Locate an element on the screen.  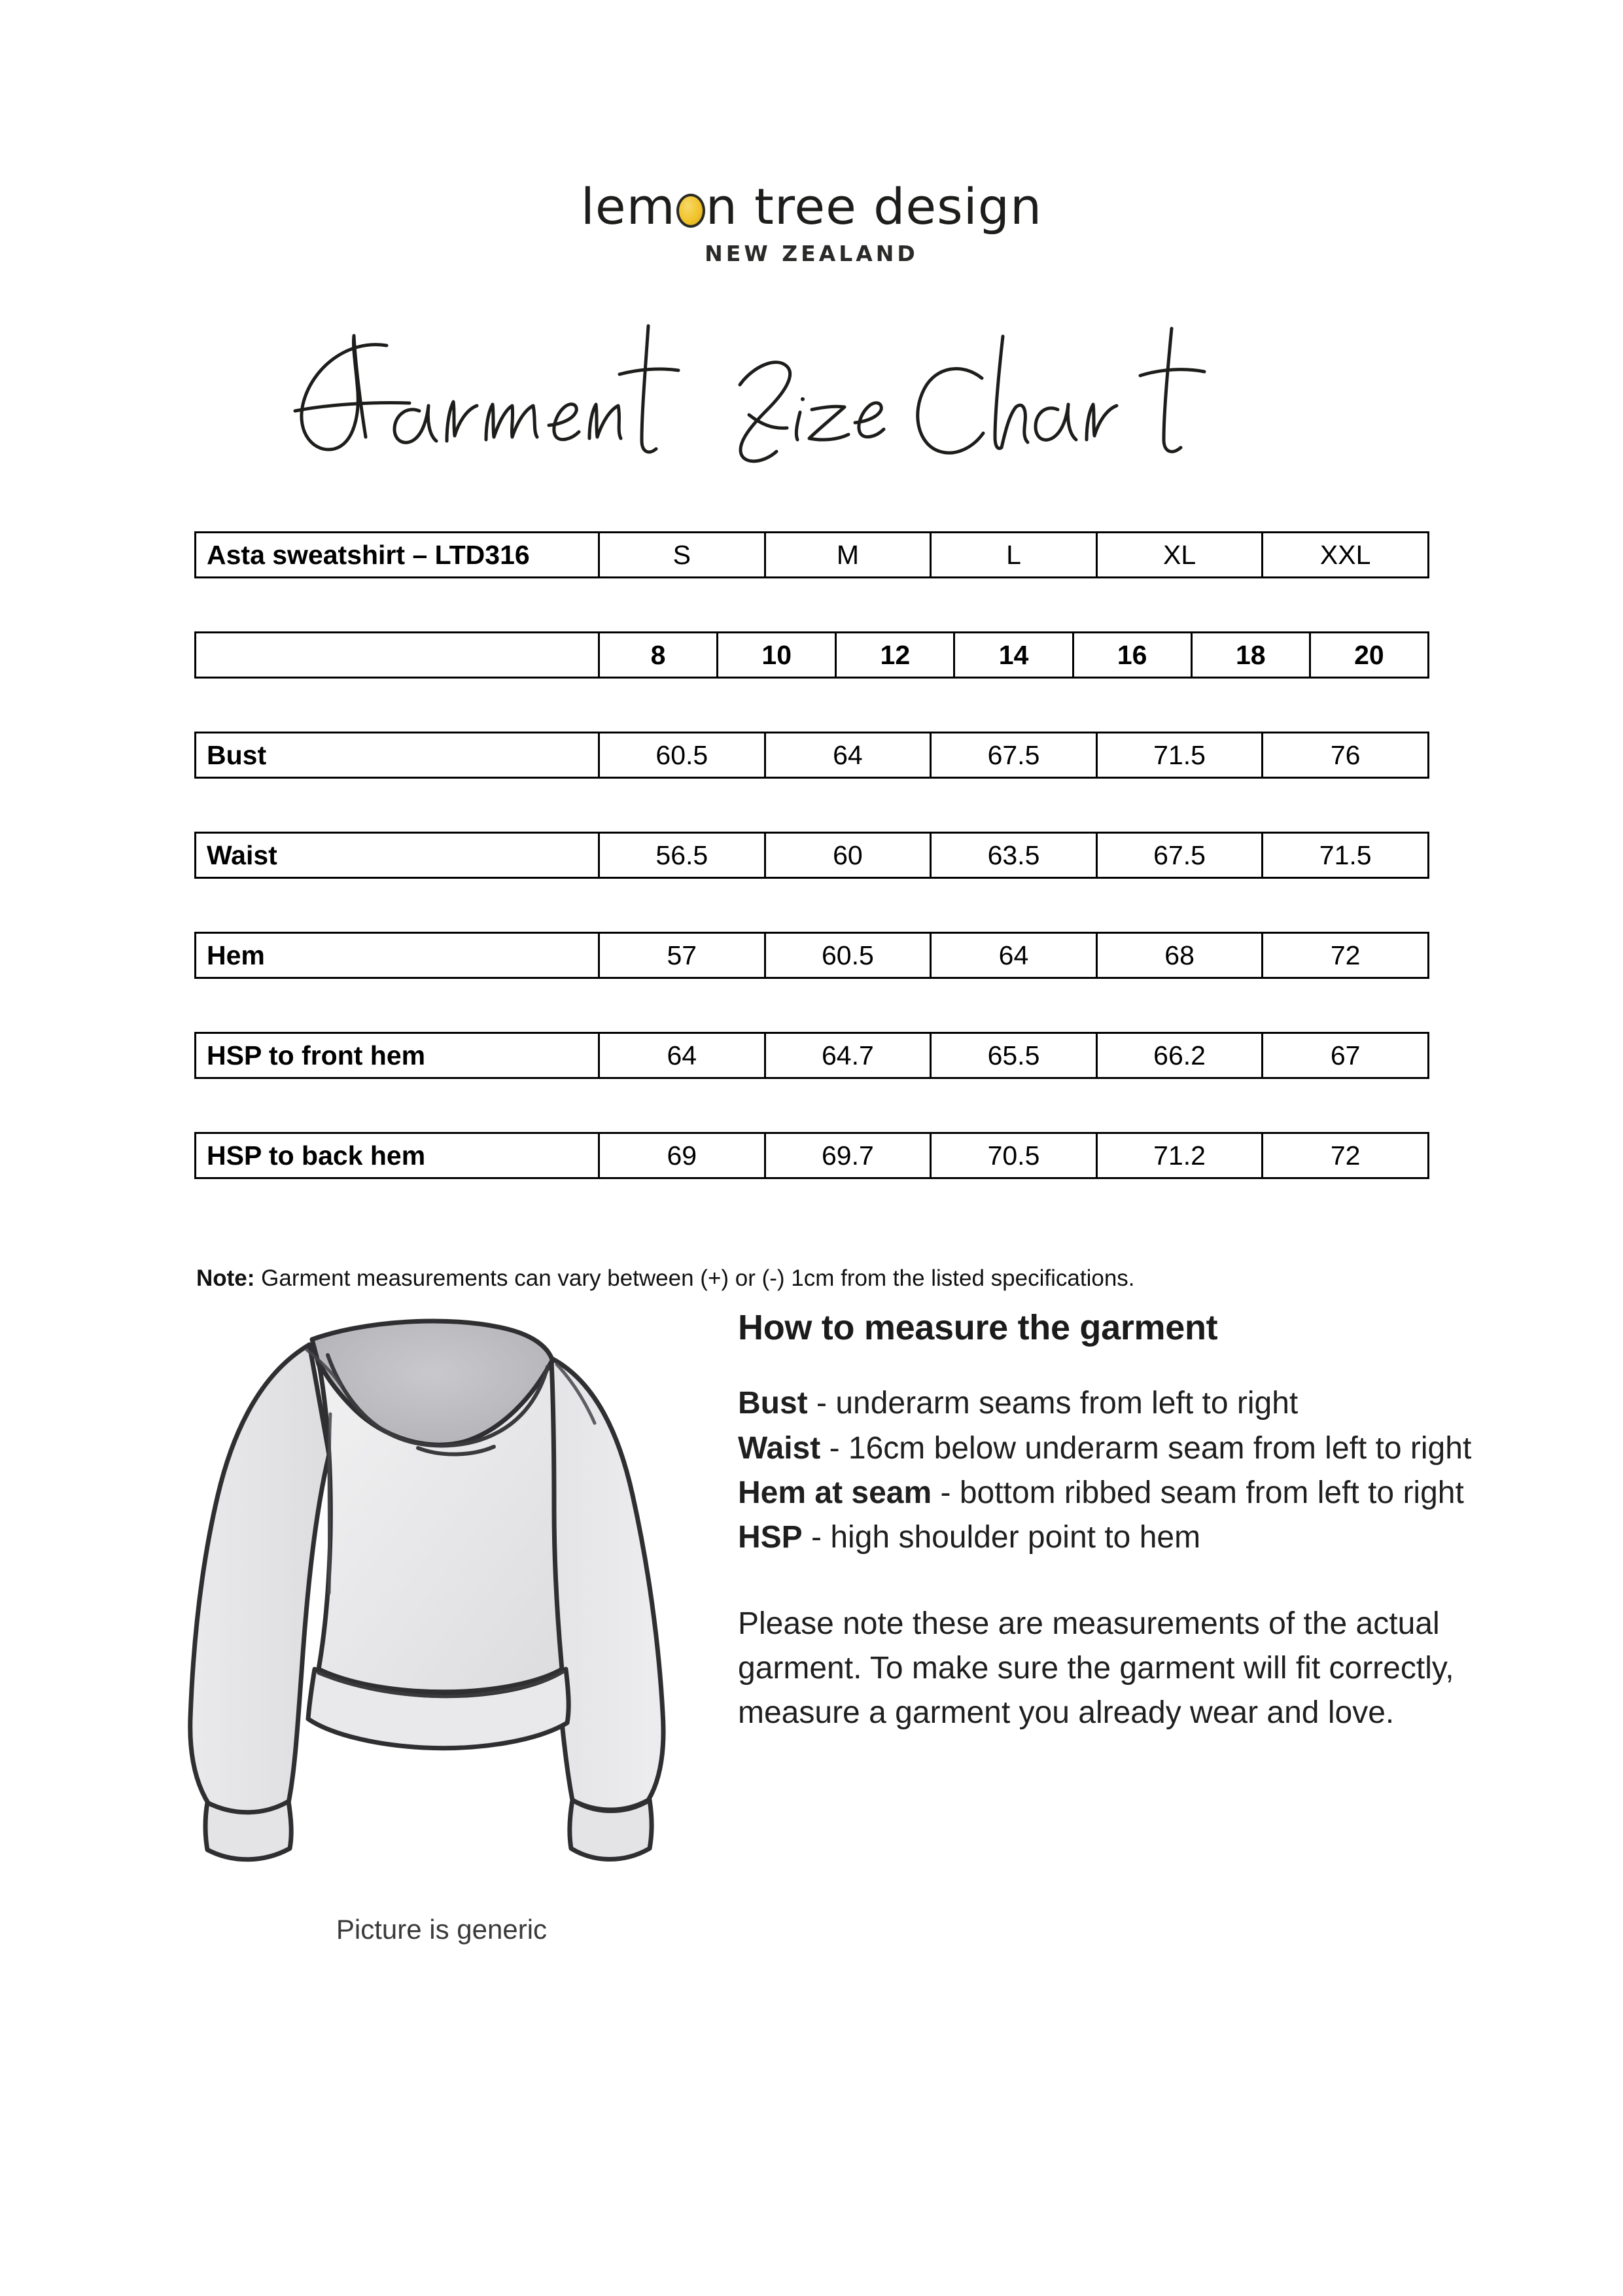
brand-logo: lem n tree design NEW ZEALAND is located at coordinates (812, 225).